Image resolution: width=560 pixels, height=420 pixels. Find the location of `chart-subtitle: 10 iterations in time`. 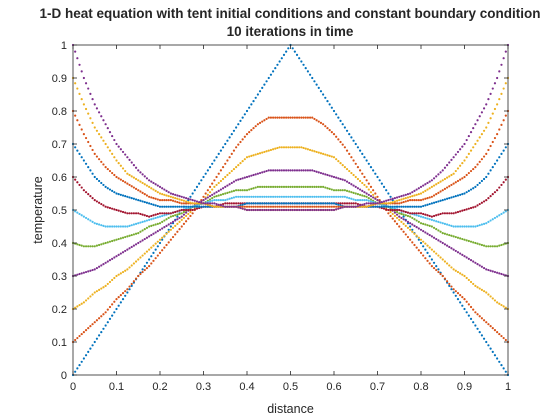

chart-subtitle: 10 iterations in time is located at coordinates (290, 31).